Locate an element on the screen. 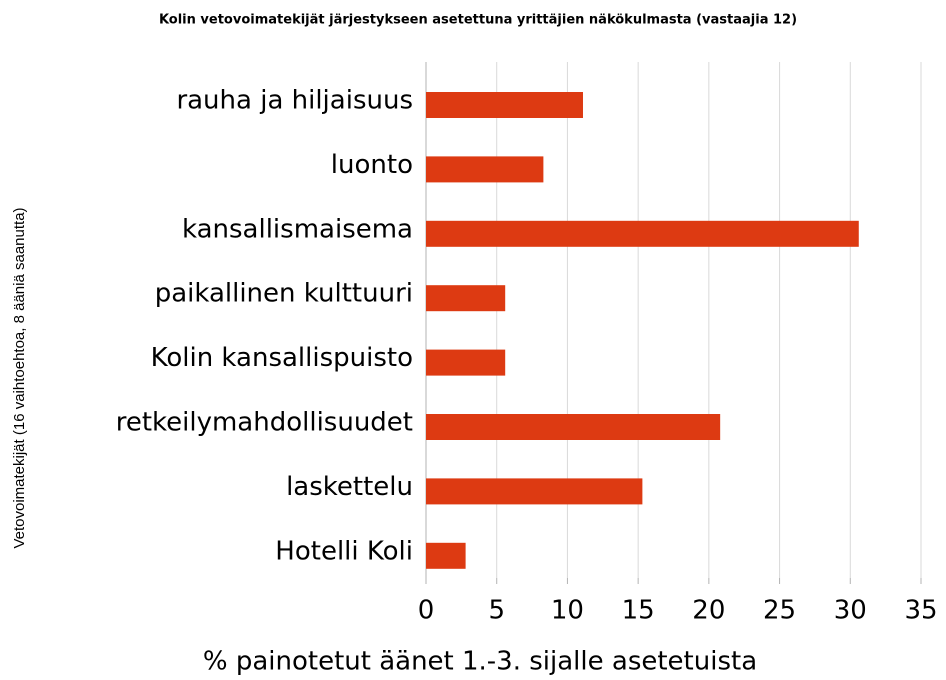 This screenshot has width=946, height=680. x-tick-label: 35 is located at coordinates (920, 611).